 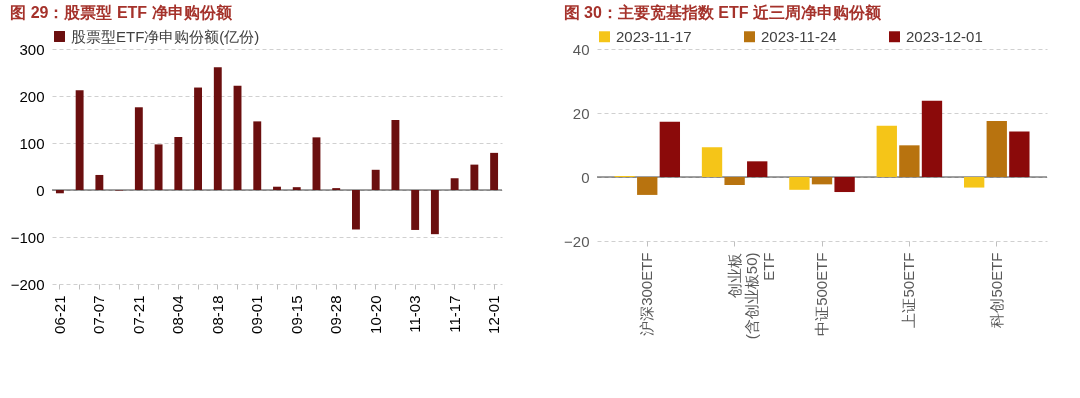 What do you see at coordinates (27, 284) in the screenshot?
I see `y-tick-label: −200` at bounding box center [27, 284].